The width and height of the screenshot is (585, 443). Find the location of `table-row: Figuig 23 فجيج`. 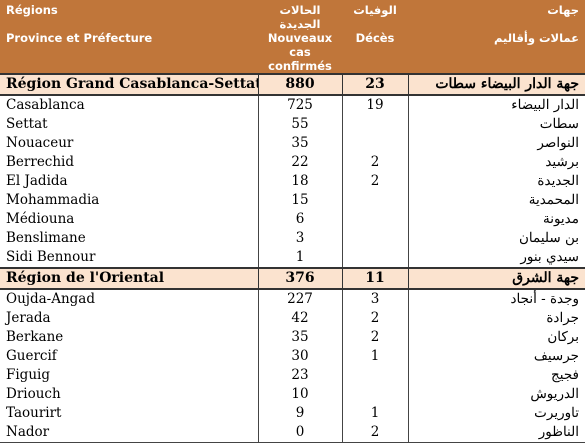

table-row: Figuig 23 فجيج is located at coordinates (292, 375).